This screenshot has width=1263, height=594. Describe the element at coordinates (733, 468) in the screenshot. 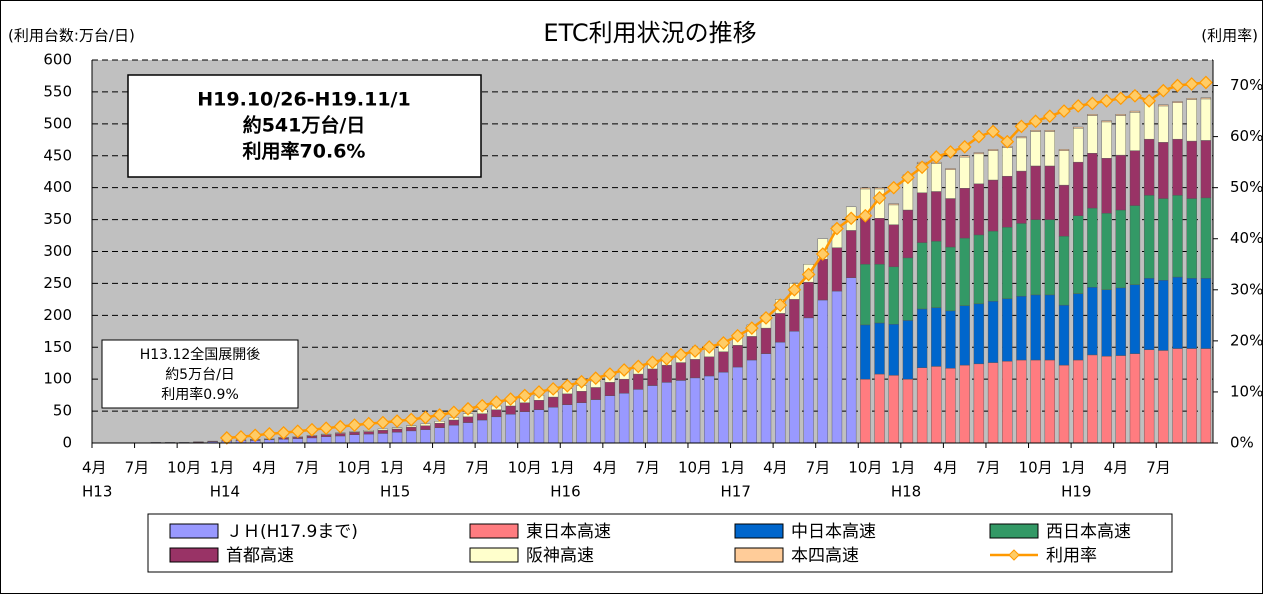

I see `x-tick-label: 1月` at that location.